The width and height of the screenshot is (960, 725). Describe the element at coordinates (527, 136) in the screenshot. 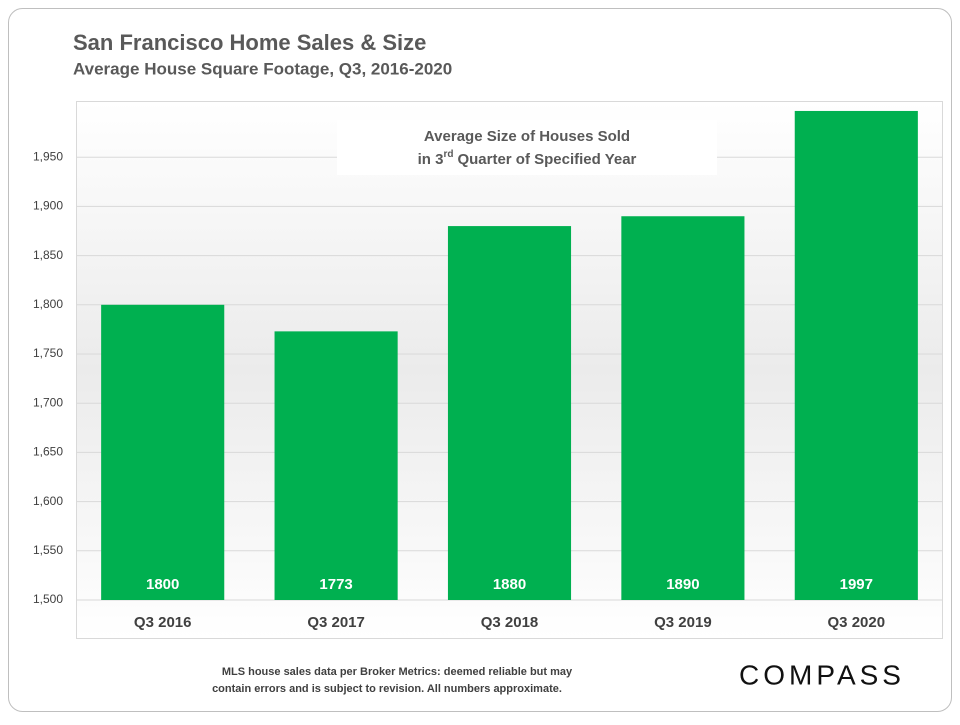

I see `annotation: Average Size of Houses Sold` at that location.